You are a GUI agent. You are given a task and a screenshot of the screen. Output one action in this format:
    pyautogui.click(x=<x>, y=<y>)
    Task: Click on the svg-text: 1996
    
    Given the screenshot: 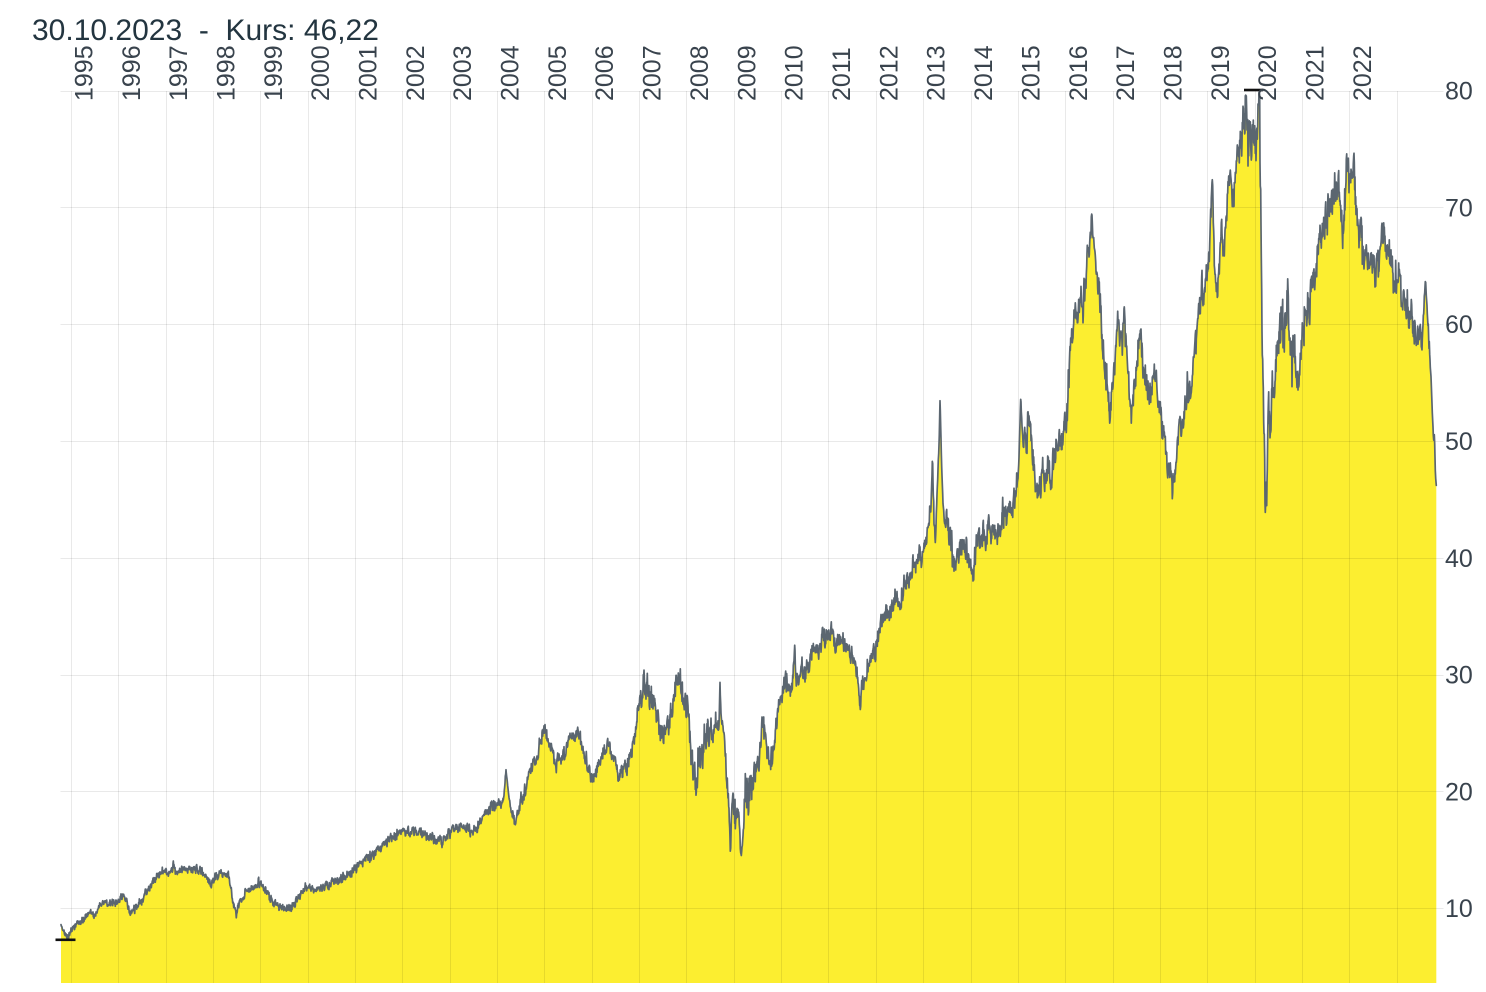 What is the action you would take?
    pyautogui.click(x=132, y=73)
    